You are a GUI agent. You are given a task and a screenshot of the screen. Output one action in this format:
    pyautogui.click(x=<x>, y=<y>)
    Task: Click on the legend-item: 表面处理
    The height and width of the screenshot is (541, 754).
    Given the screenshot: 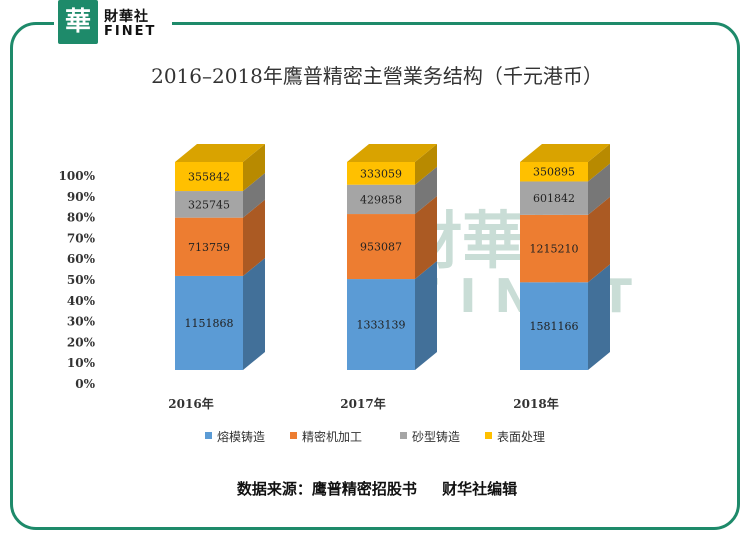 What is the action you would take?
    pyautogui.click(x=515, y=437)
    